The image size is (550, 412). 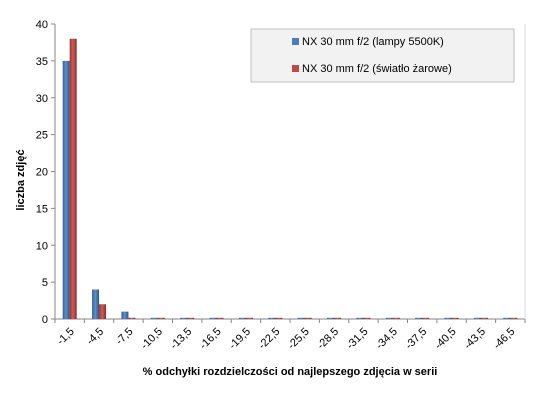 What do you see at coordinates (42, 209) in the screenshot?
I see `y-tick-label: 15` at bounding box center [42, 209].